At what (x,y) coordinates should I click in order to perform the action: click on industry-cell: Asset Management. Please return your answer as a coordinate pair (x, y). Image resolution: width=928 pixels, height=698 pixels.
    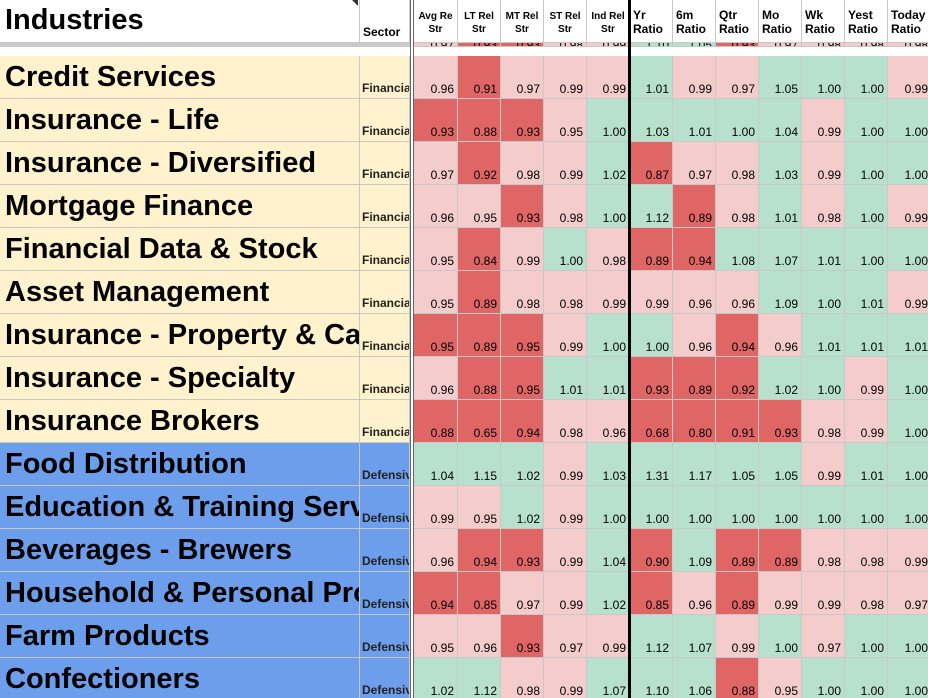
    Looking at the image, I should click on (180, 292).